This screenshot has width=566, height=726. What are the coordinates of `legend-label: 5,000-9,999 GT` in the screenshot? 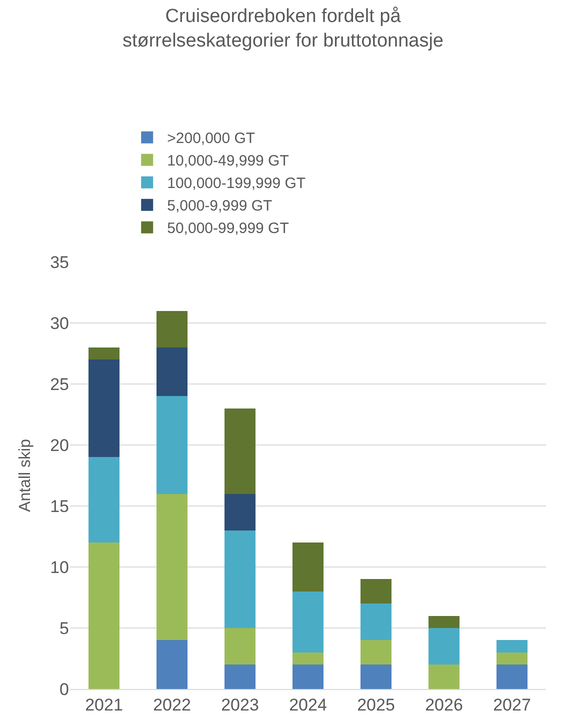 It's located at (219, 206).